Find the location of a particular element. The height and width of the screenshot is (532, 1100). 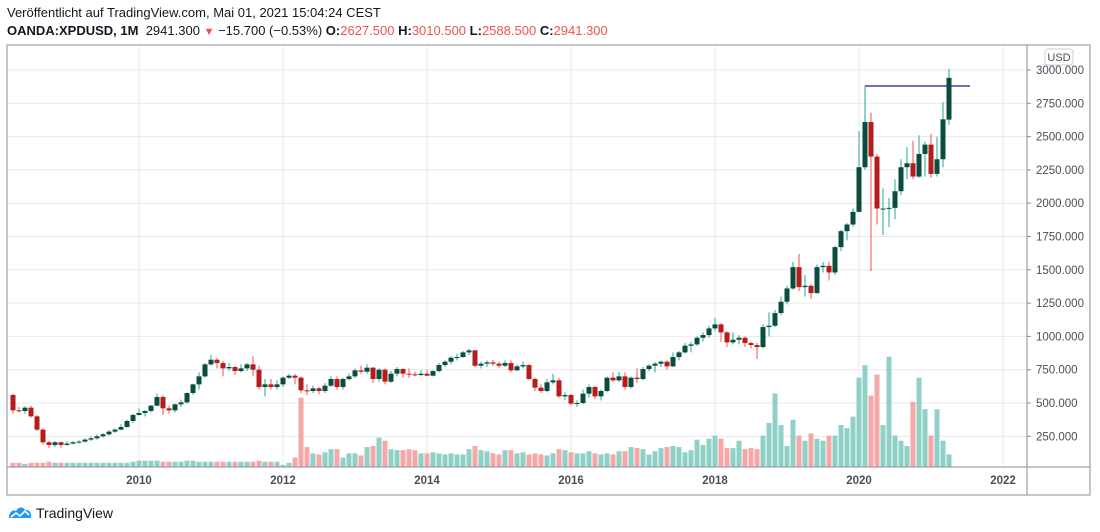

price-tick-label: 1000.000 is located at coordinates (1060, 337).